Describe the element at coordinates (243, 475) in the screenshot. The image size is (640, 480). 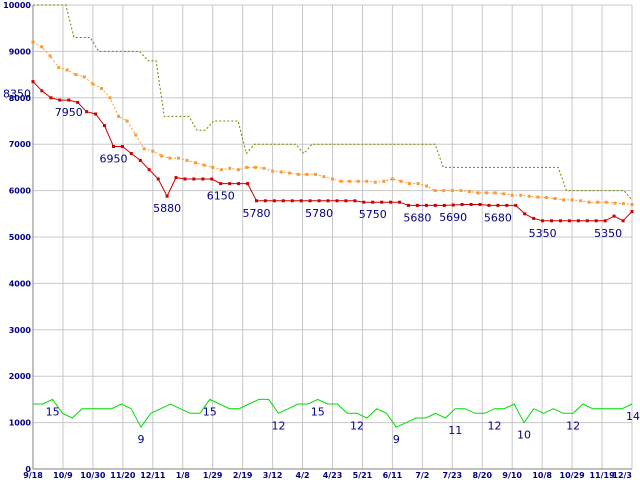
I see `x-tick-label: 2/19` at that location.